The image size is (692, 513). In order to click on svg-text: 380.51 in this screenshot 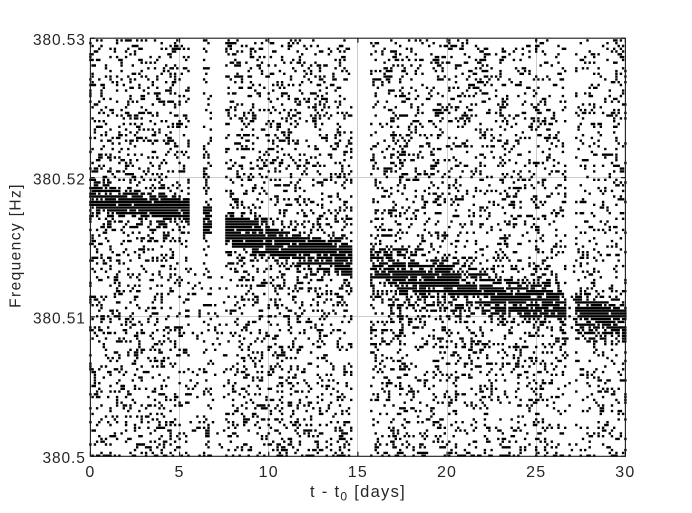, I will do `click(59, 319)`.